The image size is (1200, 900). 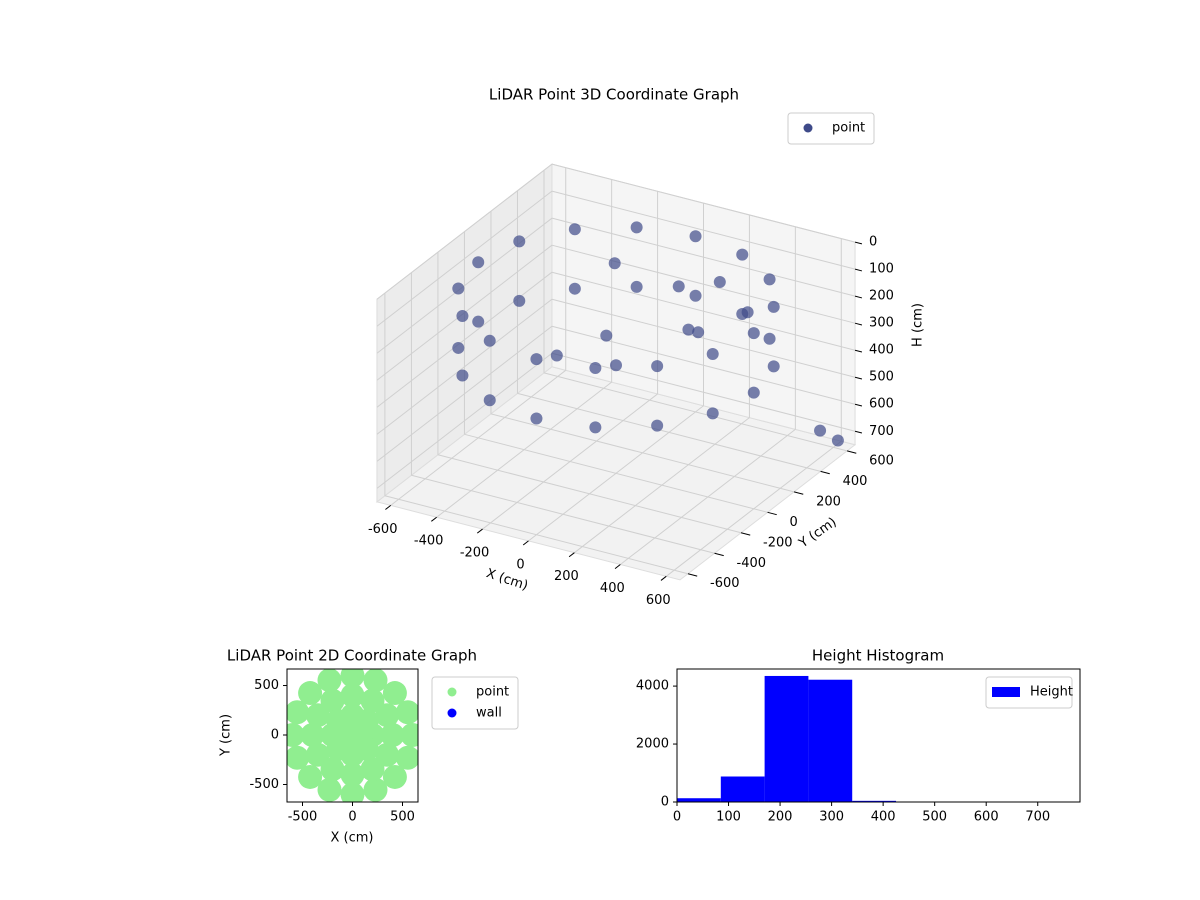 What do you see at coordinates (226, 735) in the screenshot?
I see `y-axis-label: Y (cm)` at bounding box center [226, 735].